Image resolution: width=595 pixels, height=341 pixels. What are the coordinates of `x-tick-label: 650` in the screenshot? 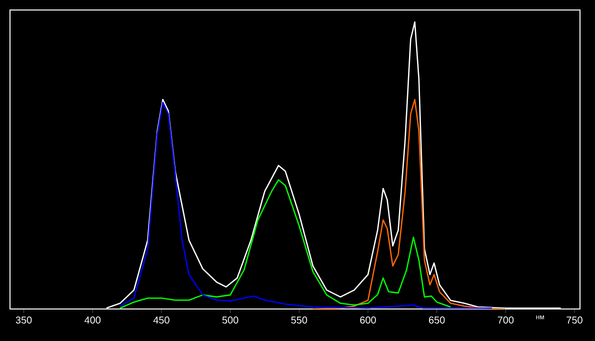 It's located at (437, 320).